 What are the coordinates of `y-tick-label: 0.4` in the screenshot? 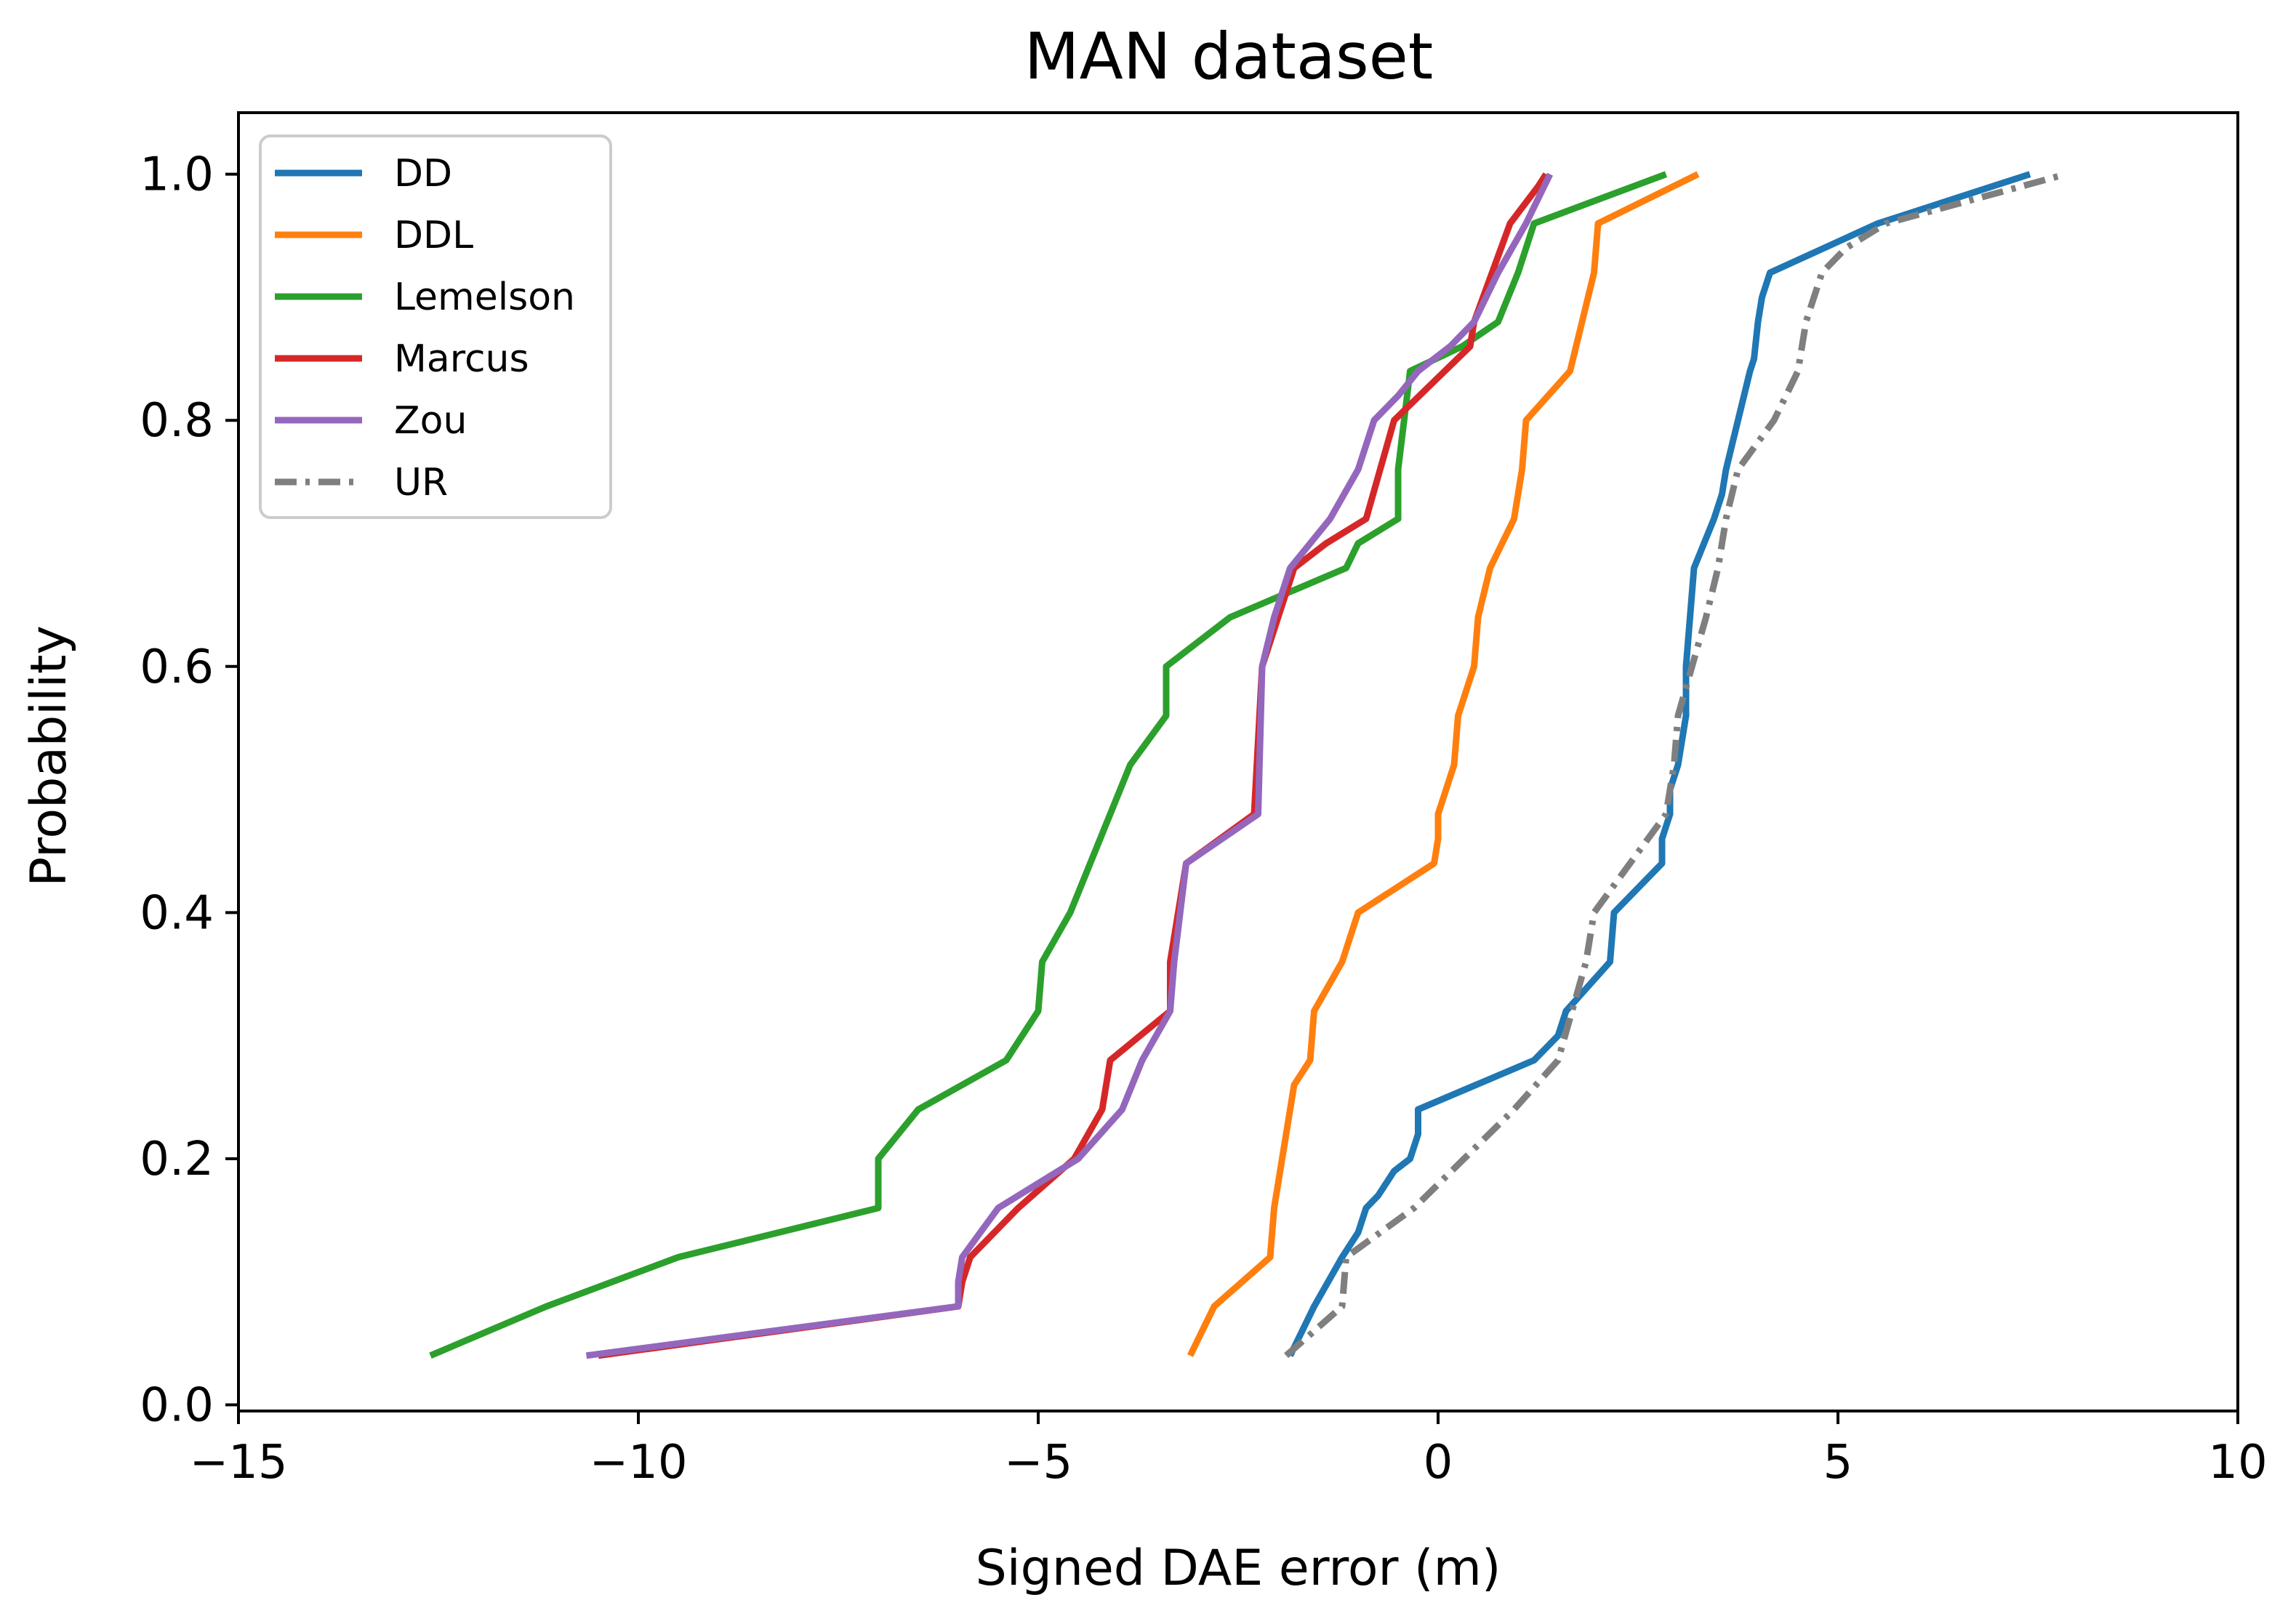 It's located at (177, 913).